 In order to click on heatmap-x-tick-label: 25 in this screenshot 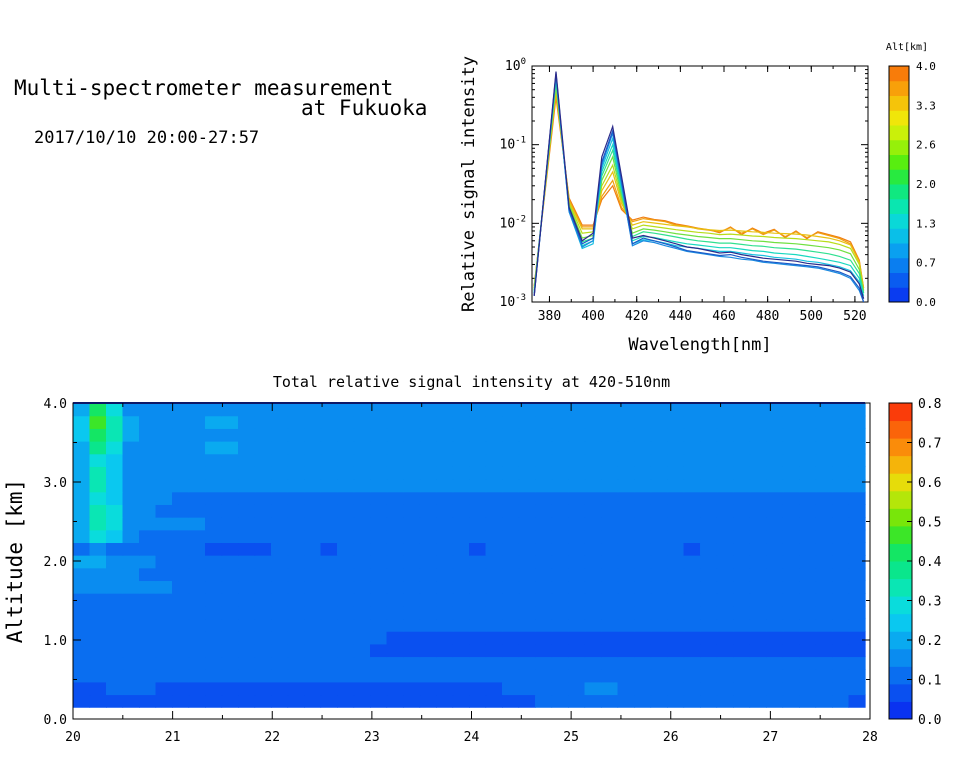, I will do `click(571, 737)`.